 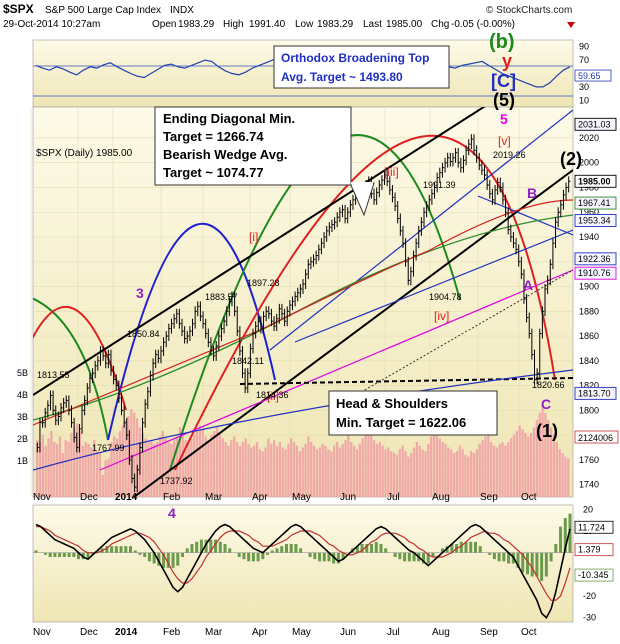 I want to click on left-axis: 5B 4B 3B 2B 1B, so click(x=22, y=417).